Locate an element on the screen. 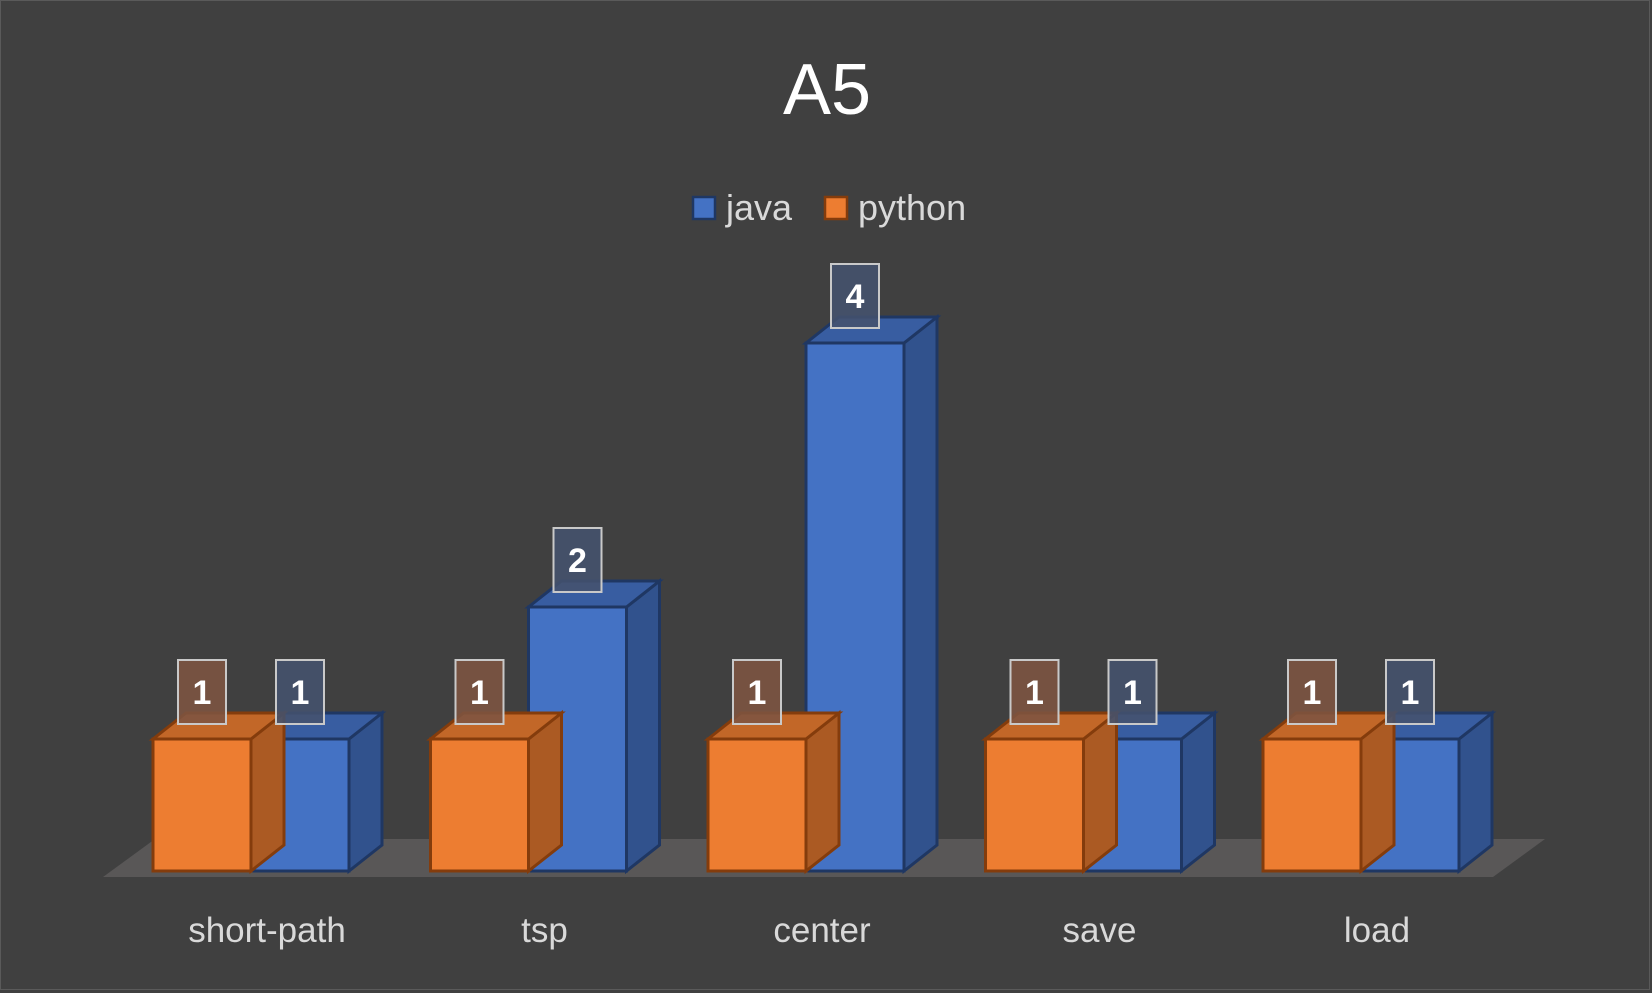  category-axis: short-path tsp center save load is located at coordinates (799, 930).